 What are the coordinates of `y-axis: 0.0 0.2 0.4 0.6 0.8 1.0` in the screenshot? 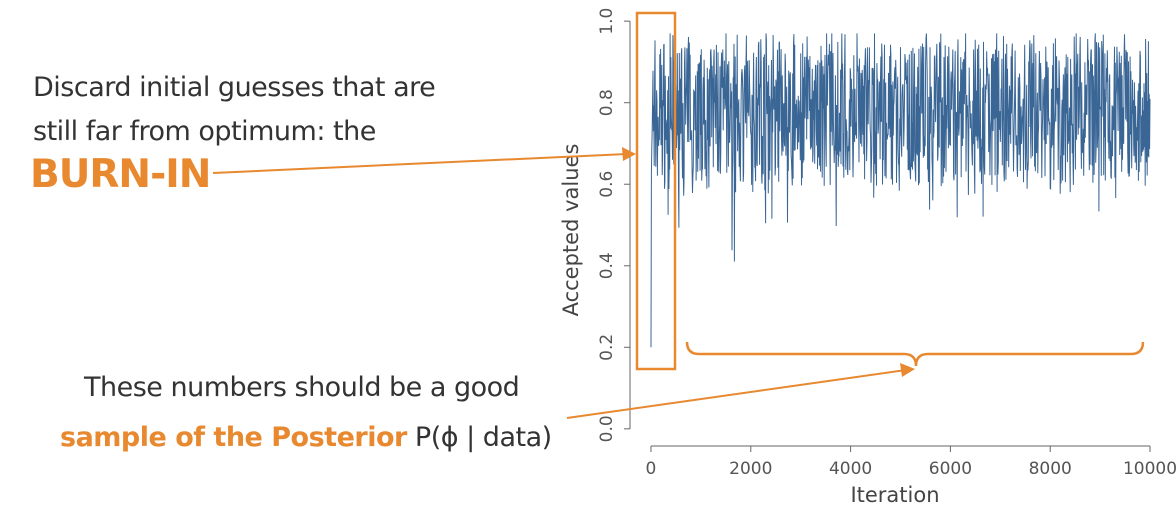 It's located at (614, 225).